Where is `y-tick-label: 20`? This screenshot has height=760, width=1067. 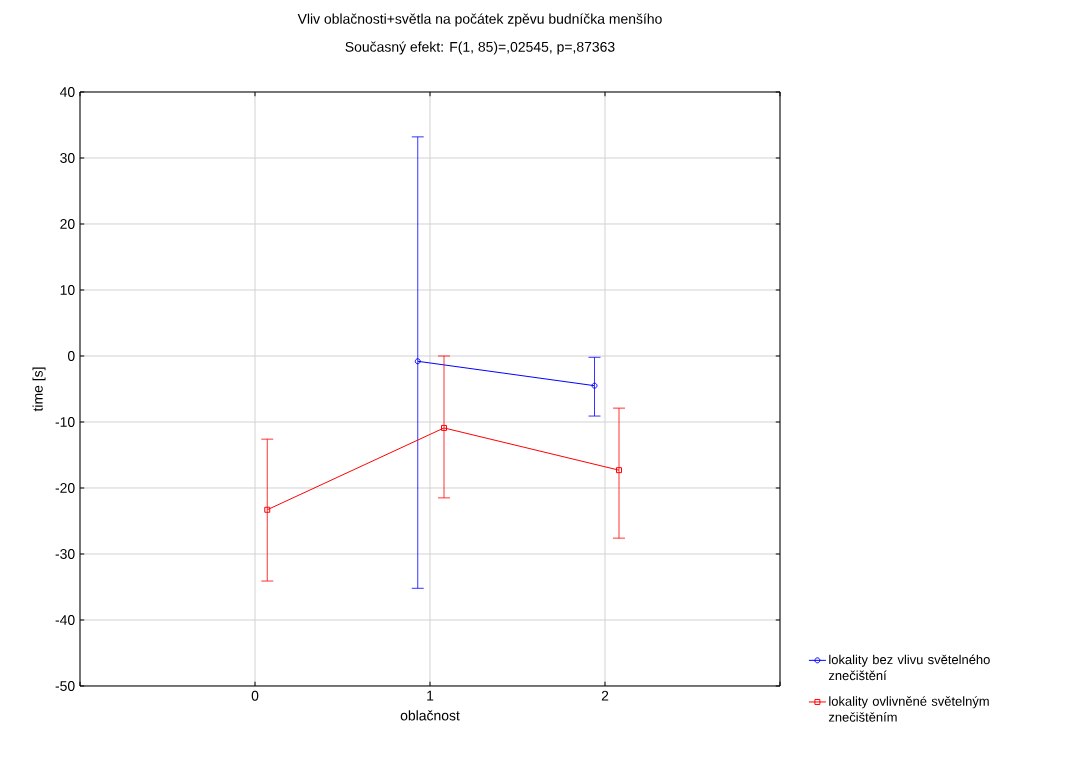 y-tick-label: 20 is located at coordinates (67, 224).